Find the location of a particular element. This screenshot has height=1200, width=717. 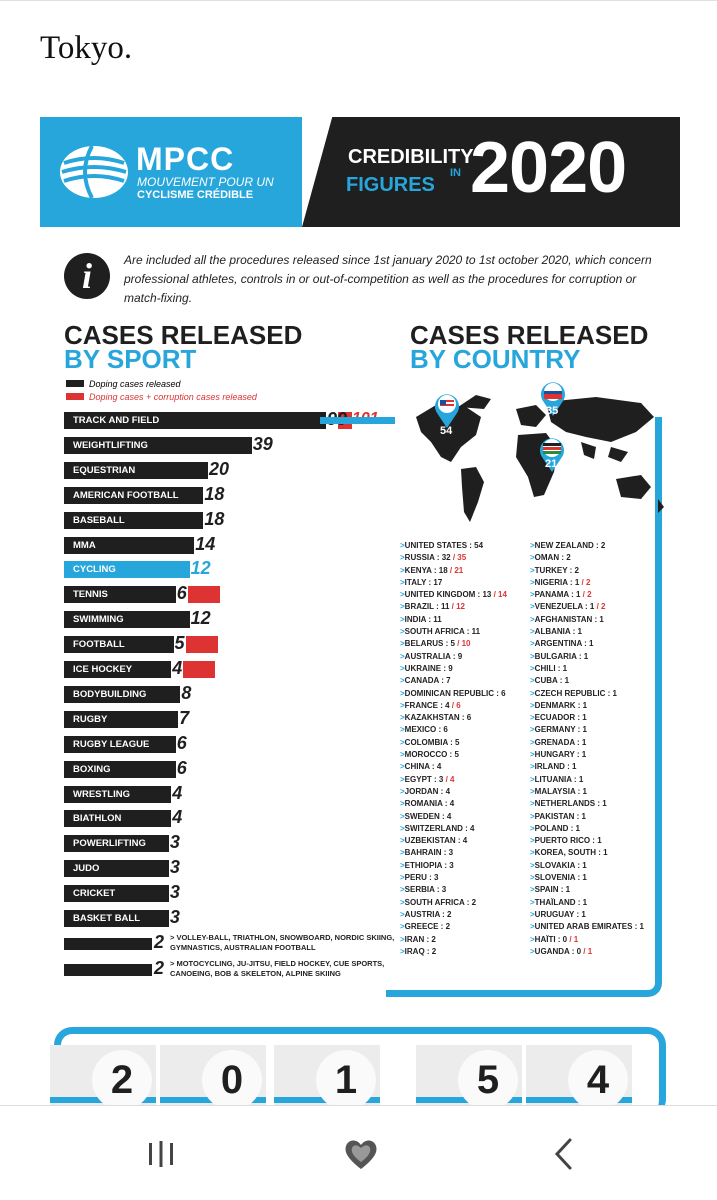

country-item: >BRAZIL : 11 / 12 is located at coordinates (453, 607).